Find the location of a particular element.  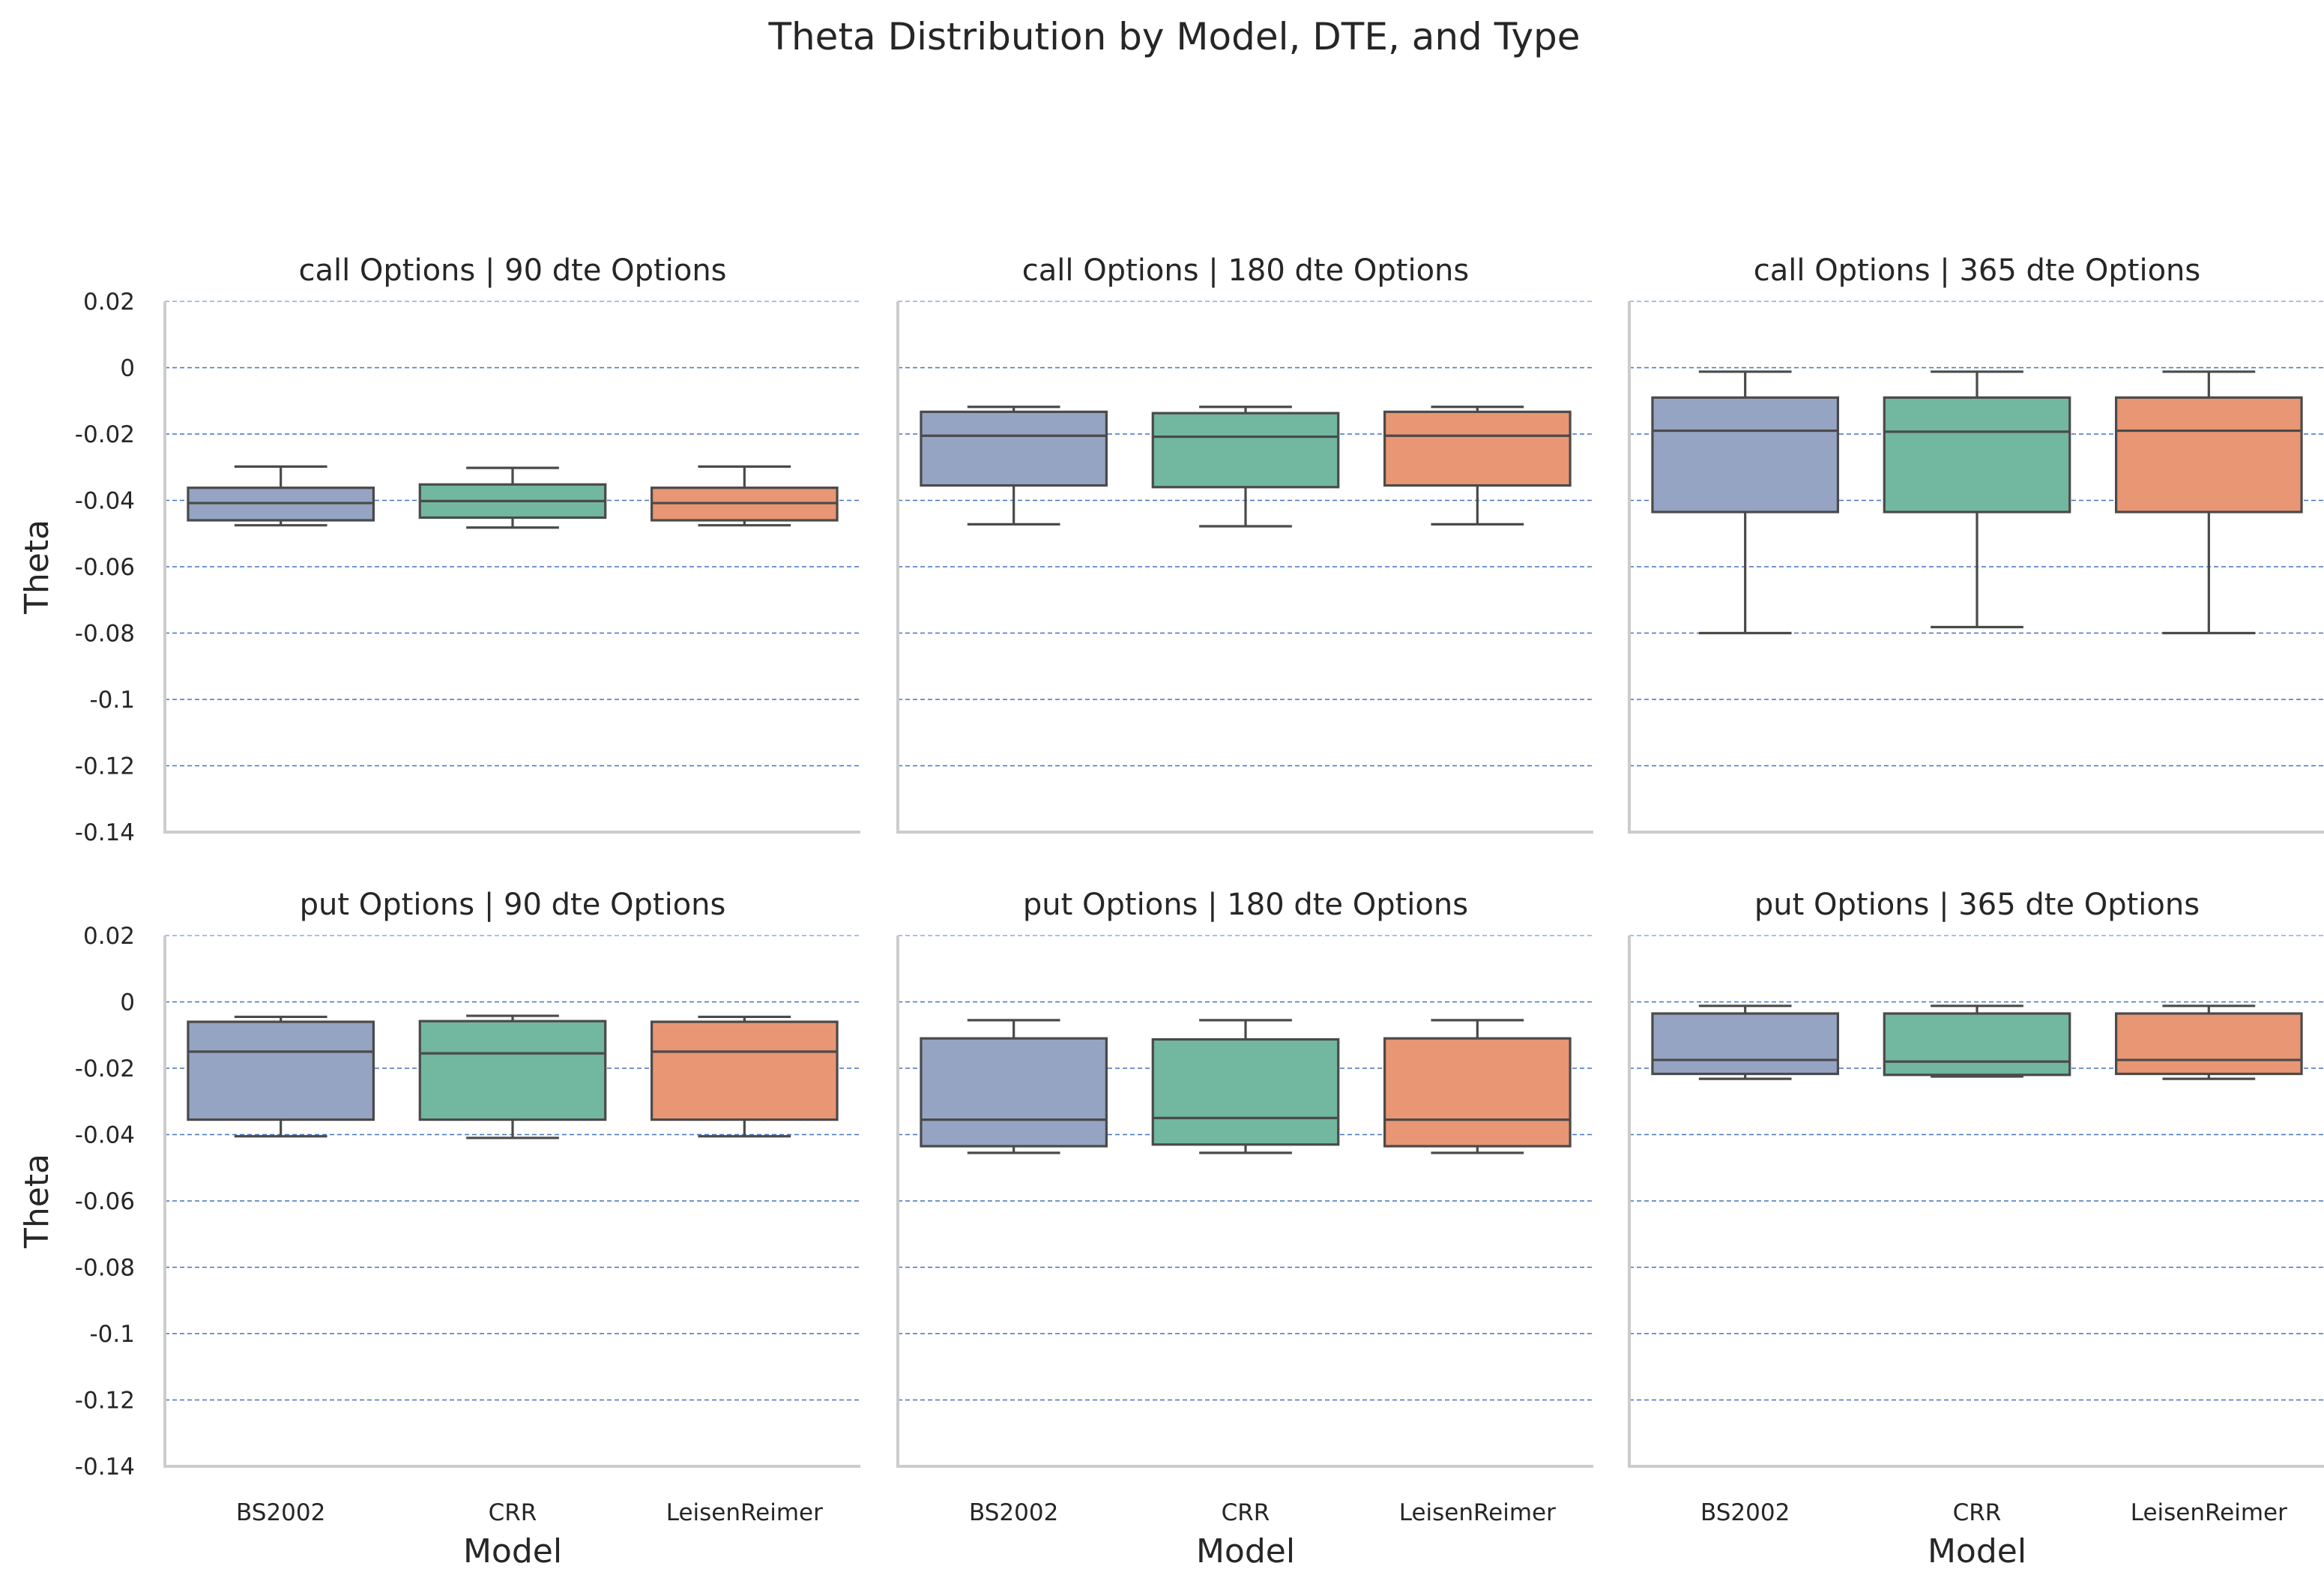

panel-title: put Options | 90 dte Options is located at coordinates (513, 905).